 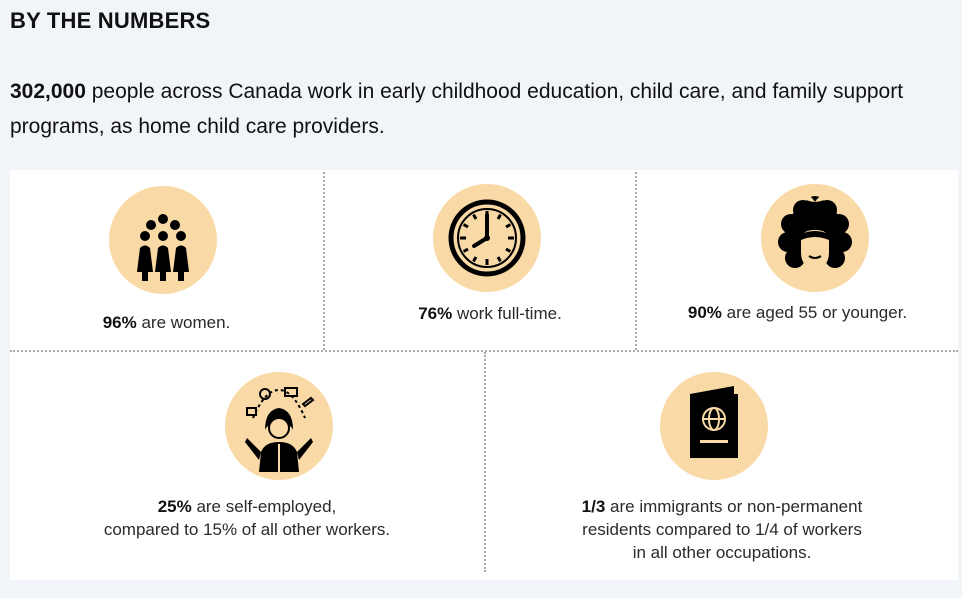 I want to click on stat-line-2: compared to 15% of all other workers., so click(x=247, y=529).